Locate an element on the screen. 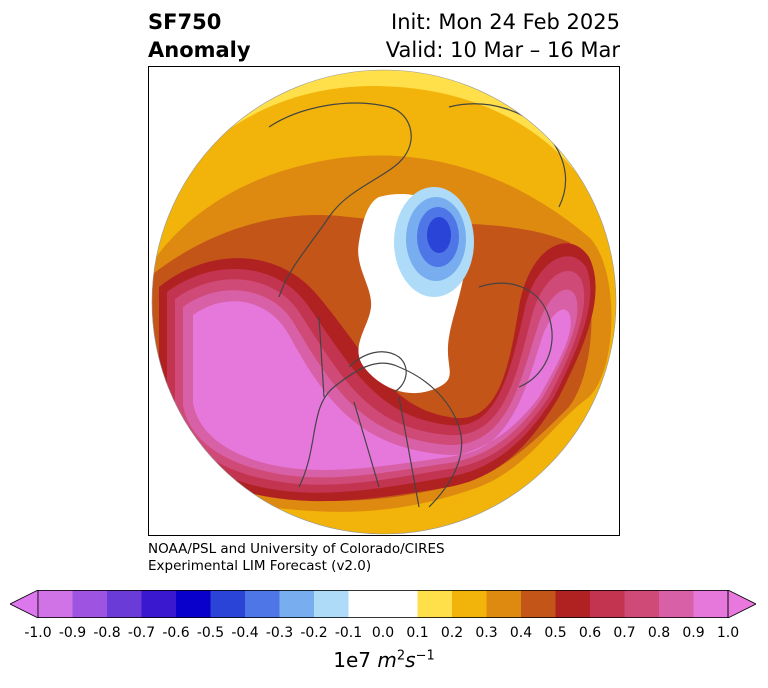  colorbar-tick-label: 0.8 is located at coordinates (659, 633).